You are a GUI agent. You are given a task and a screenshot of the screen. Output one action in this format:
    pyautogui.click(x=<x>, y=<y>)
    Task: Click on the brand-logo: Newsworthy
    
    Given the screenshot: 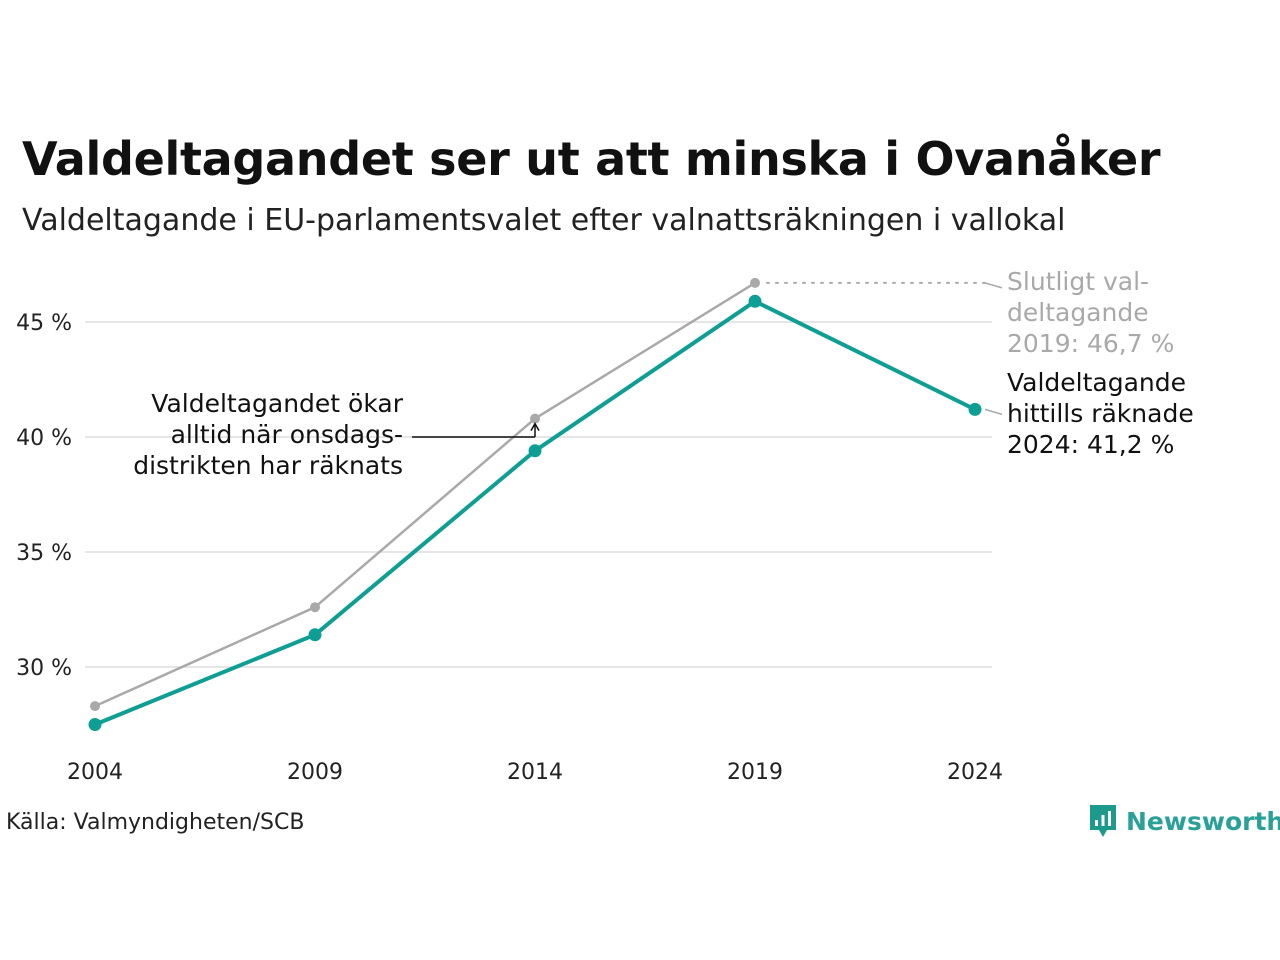 What is the action you would take?
    pyautogui.click(x=1184, y=821)
    